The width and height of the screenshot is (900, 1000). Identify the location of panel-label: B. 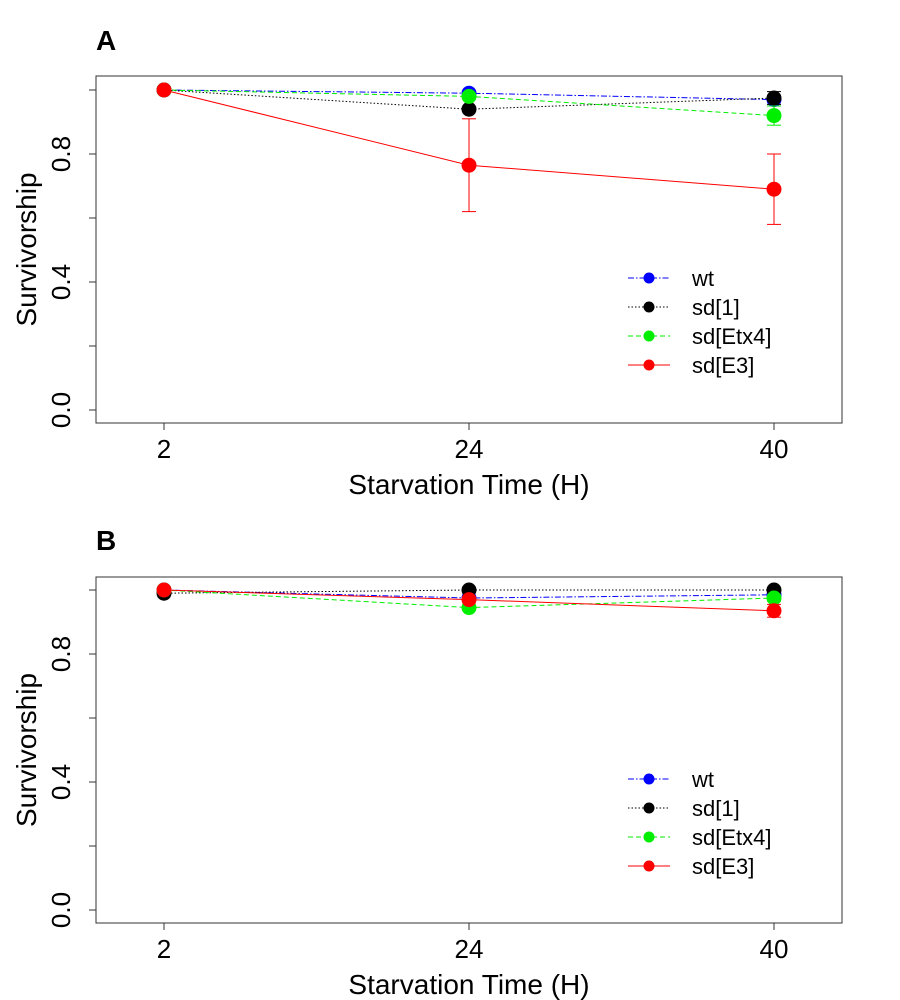
(106, 540).